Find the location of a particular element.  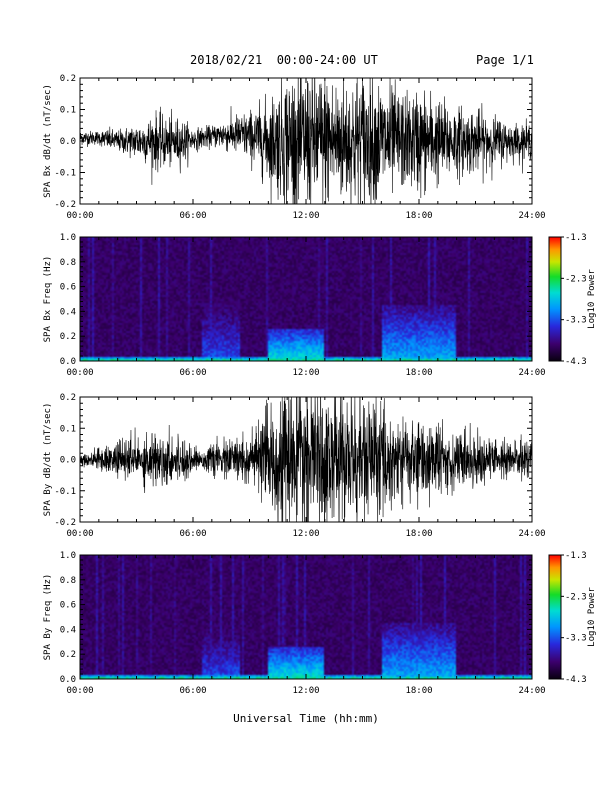

chart-header-date: 2018/02/21 00:00-24:00 UT is located at coordinates (284, 60).